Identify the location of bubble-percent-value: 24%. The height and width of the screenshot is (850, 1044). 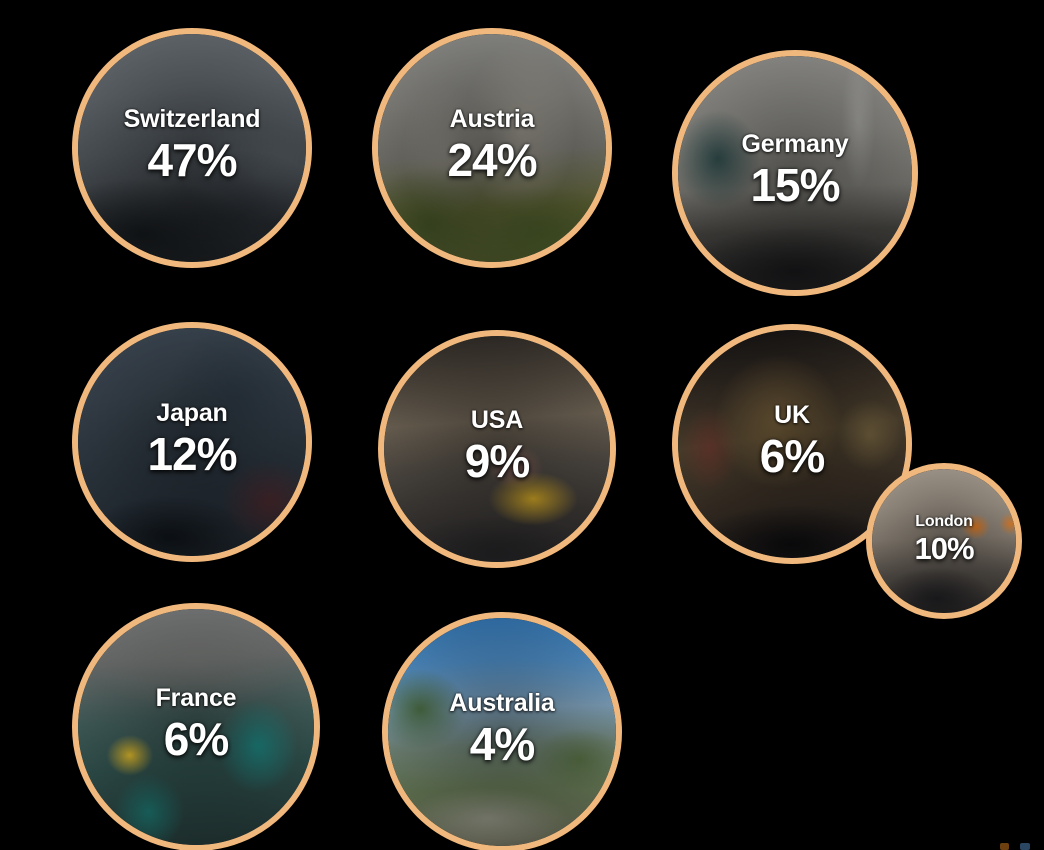
(492, 159).